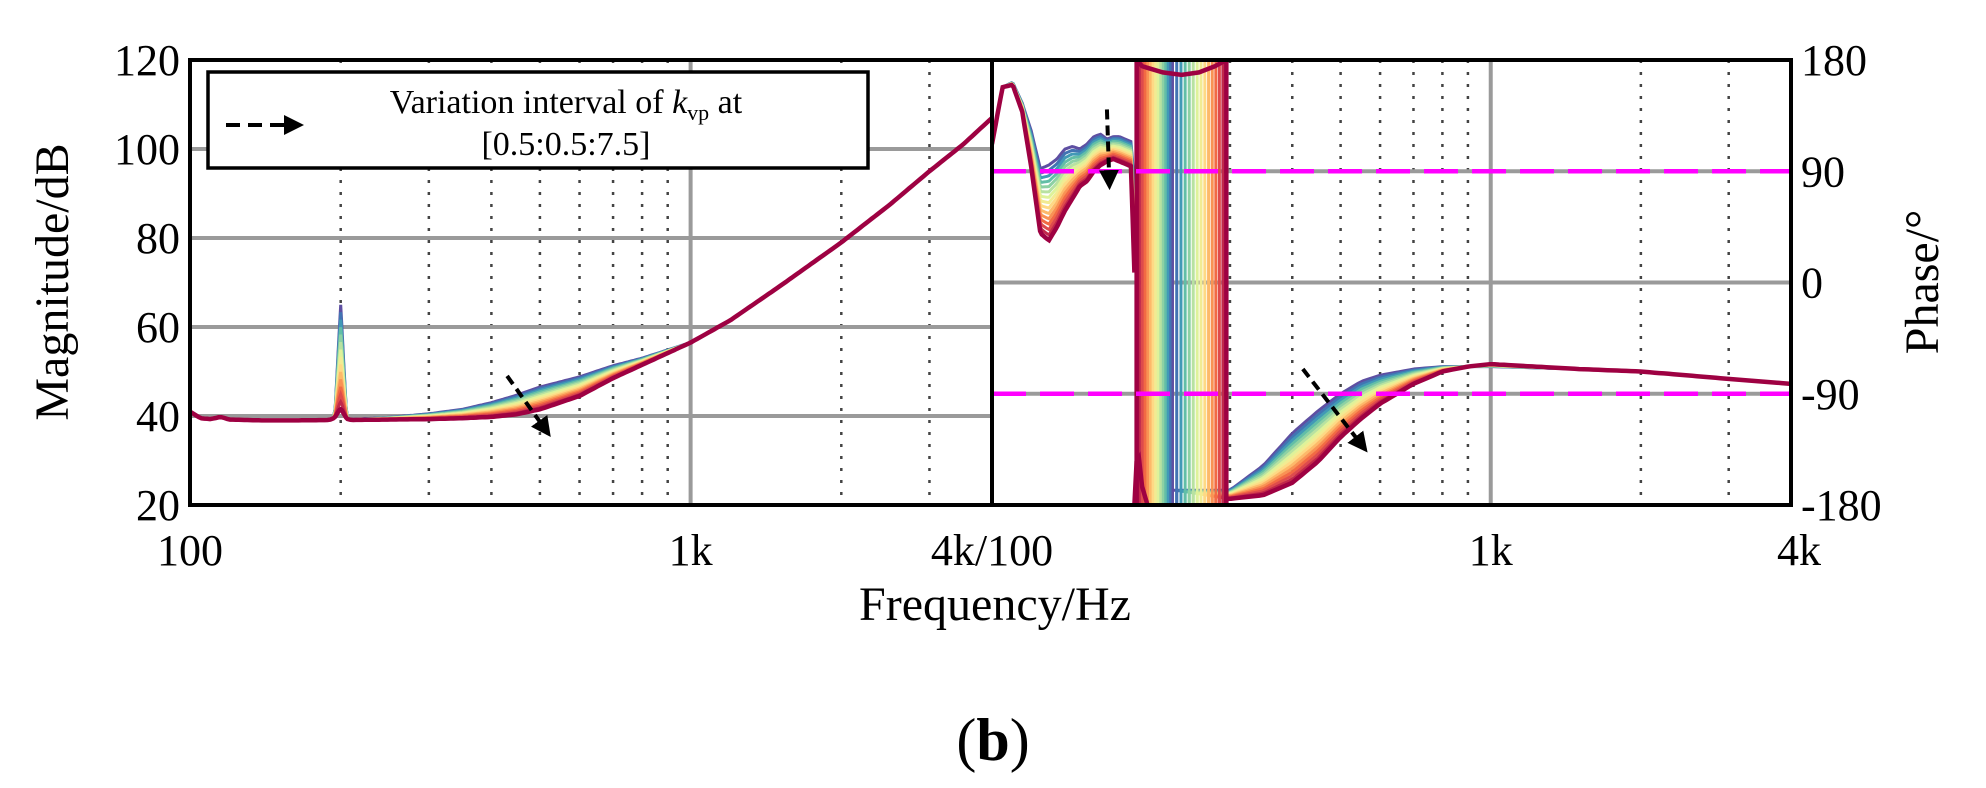 This screenshot has height=788, width=1986. I want to click on magnitude-x-tick-label: 100, so click(190, 550).